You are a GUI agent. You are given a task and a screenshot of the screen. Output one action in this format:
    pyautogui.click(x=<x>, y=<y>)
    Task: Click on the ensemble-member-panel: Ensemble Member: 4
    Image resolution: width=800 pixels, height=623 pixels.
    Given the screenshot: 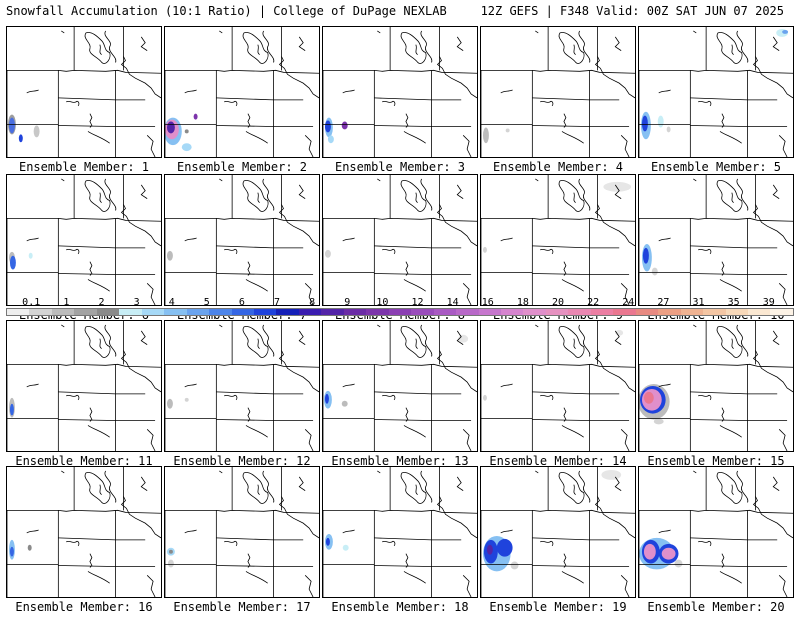 What is the action you would take?
    pyautogui.click(x=558, y=104)
    